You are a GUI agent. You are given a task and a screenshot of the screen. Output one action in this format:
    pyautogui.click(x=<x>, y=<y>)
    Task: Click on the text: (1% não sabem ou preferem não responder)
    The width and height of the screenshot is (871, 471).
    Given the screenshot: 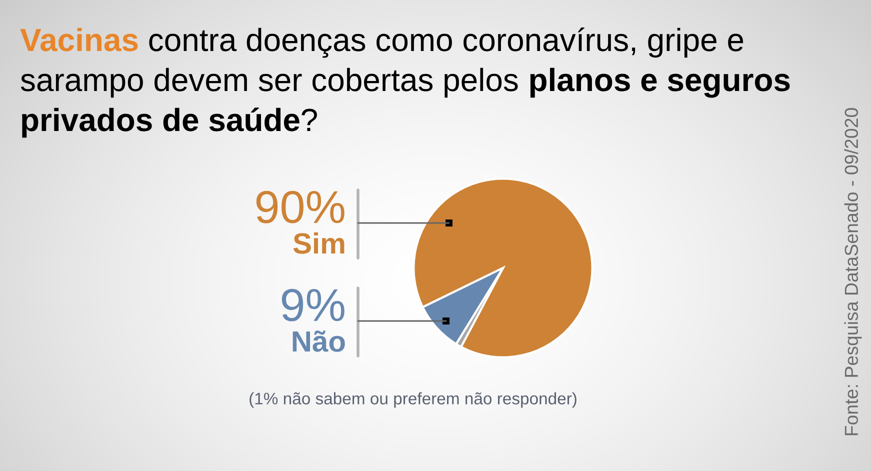 What is the action you would take?
    pyautogui.click(x=413, y=400)
    